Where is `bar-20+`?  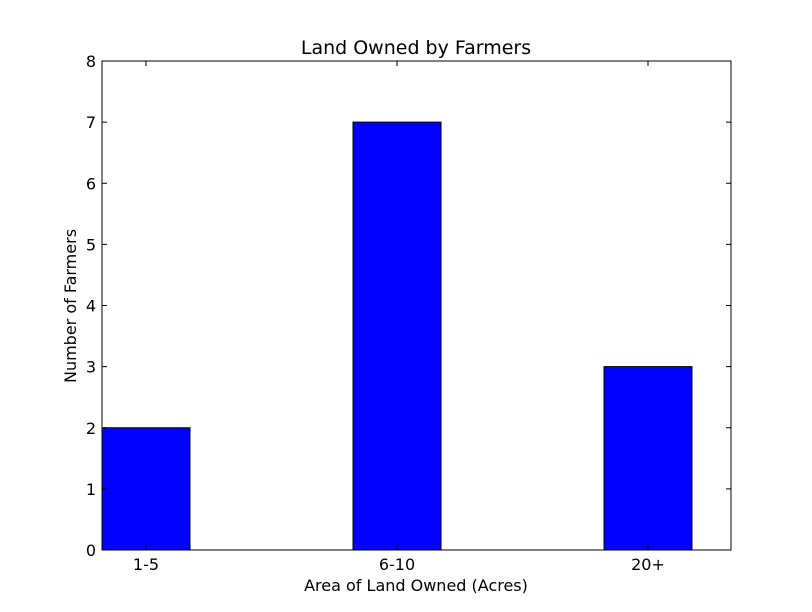
bar-20+ is located at coordinates (648, 458).